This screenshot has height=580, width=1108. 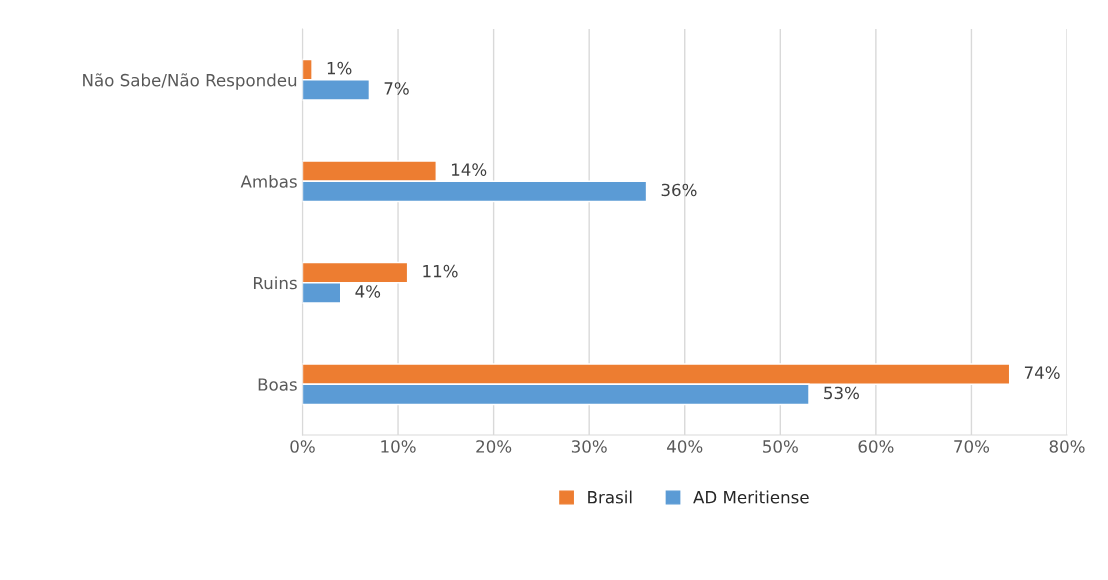 I want to click on y-tick-label: Boas, so click(x=277, y=384).